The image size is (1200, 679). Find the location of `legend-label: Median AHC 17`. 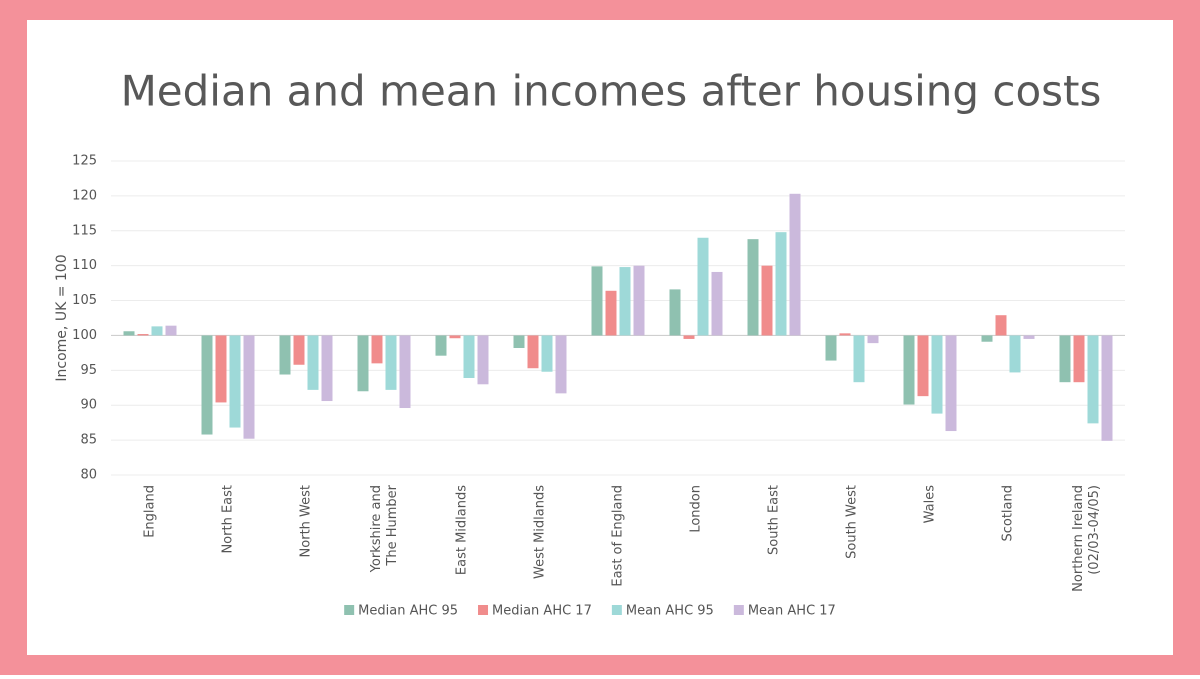

legend-label: Median AHC 17 is located at coordinates (542, 611).